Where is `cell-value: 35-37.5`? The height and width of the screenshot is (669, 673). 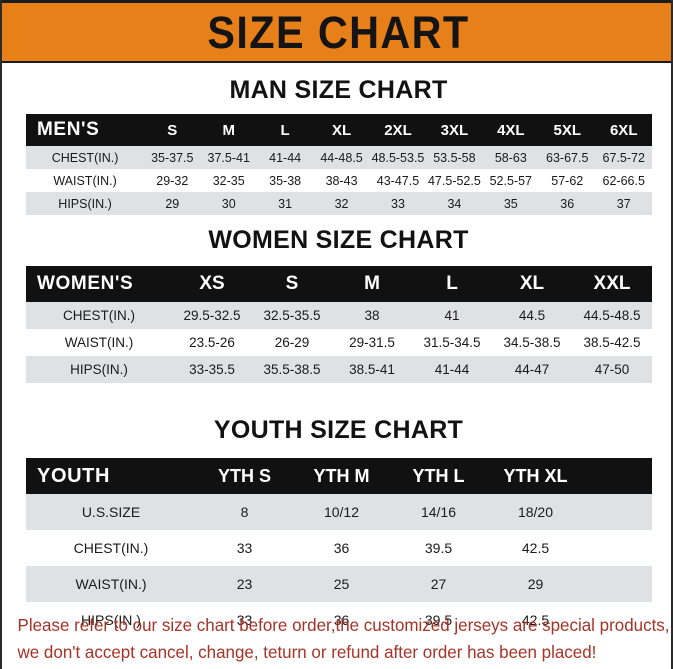 cell-value: 35-37.5 is located at coordinates (172, 157).